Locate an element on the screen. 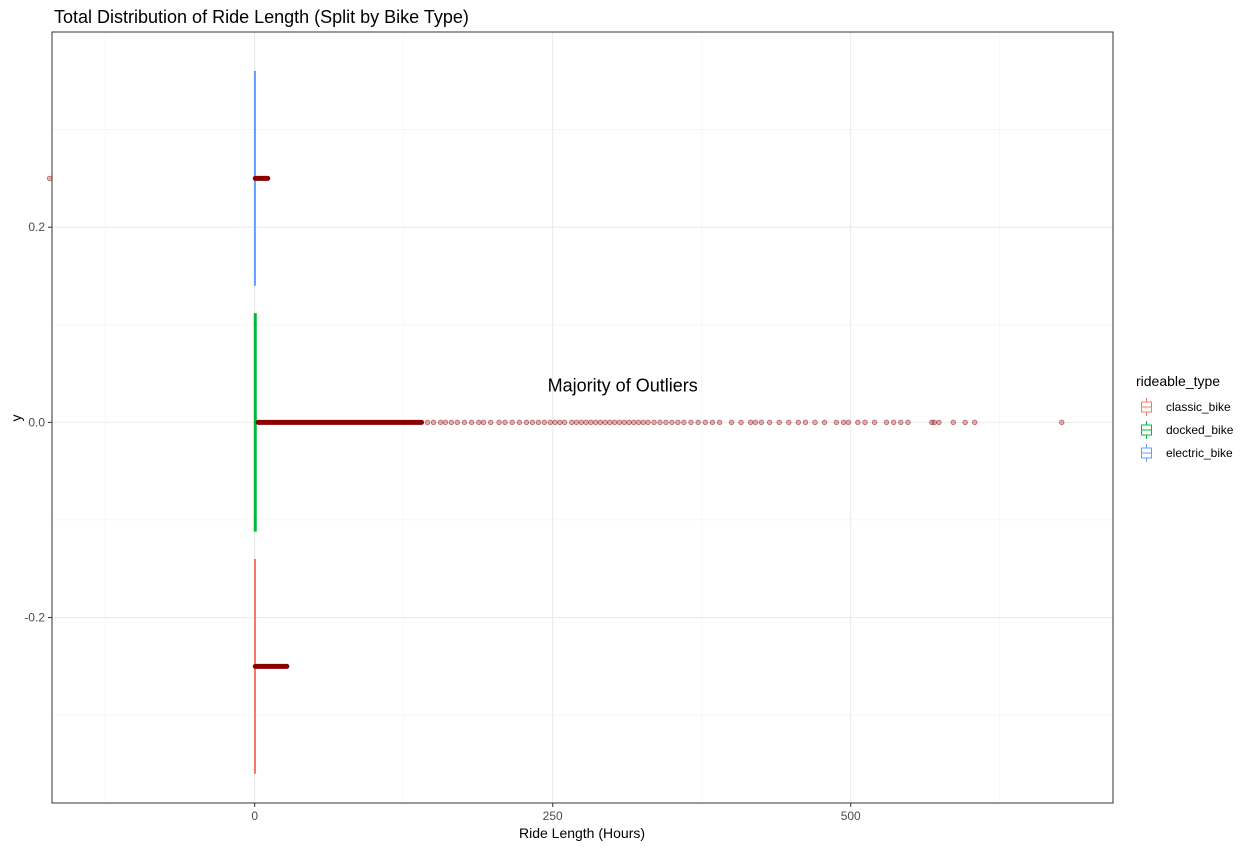  legend-title: rideable_type is located at coordinates (1178, 381).